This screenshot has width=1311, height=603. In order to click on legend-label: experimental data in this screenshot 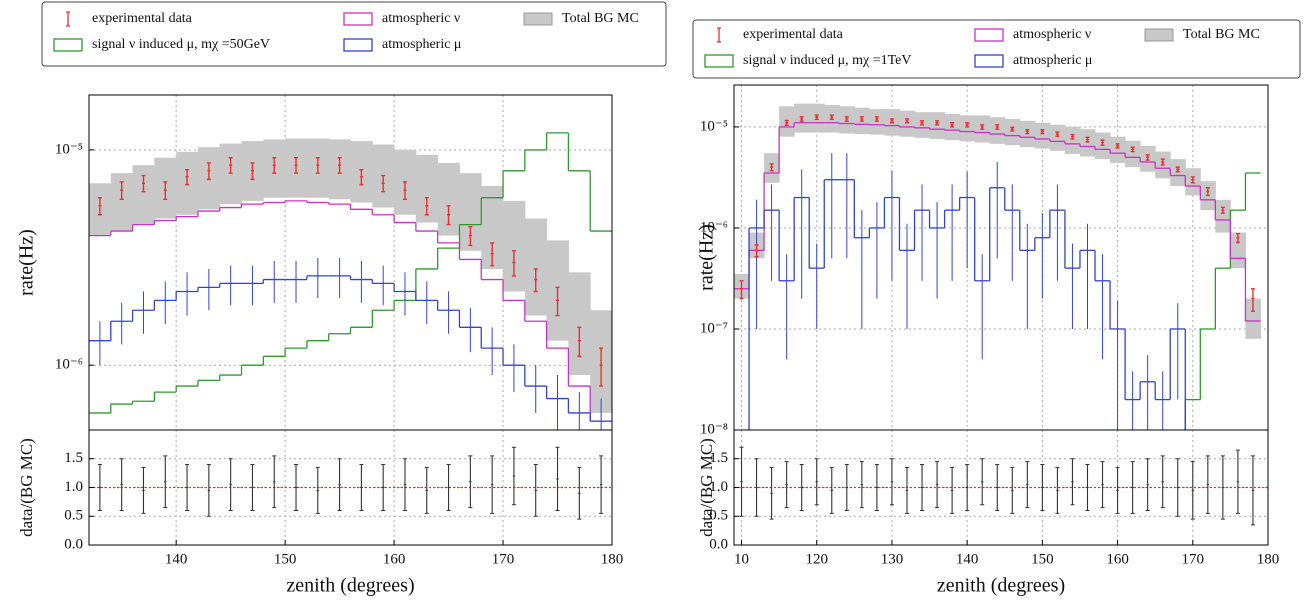, I will do `click(142, 18)`.